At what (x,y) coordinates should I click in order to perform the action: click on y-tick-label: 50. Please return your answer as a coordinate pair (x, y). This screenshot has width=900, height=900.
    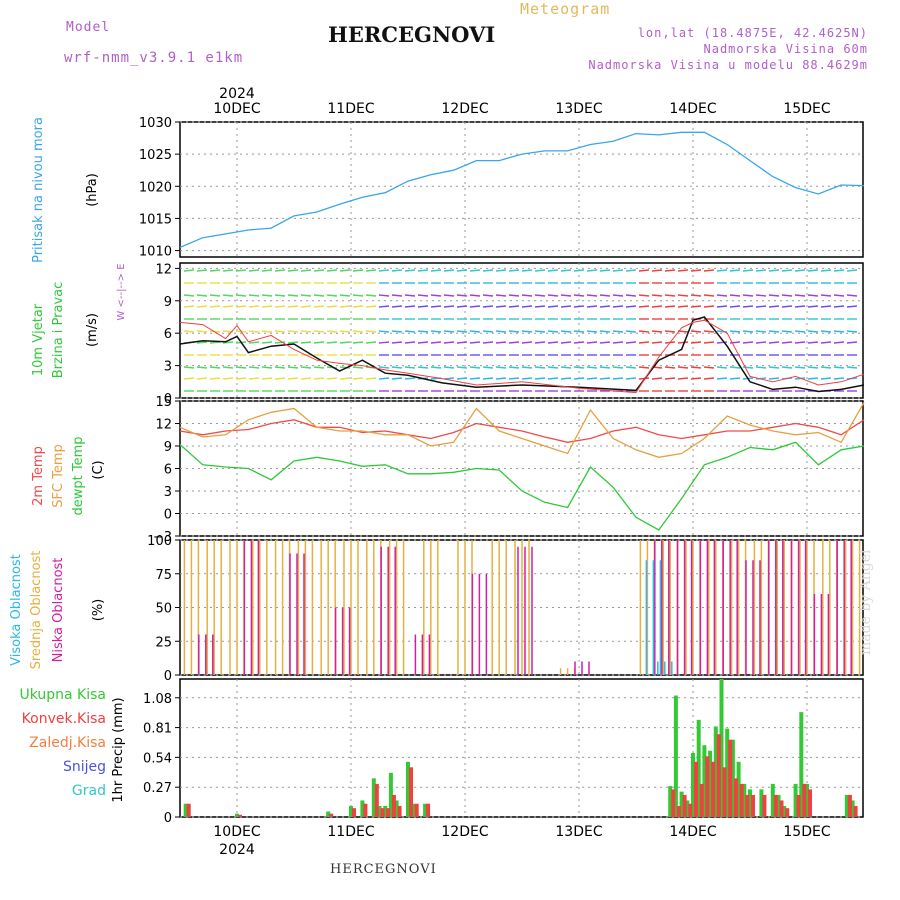
    Looking at the image, I should click on (163, 609).